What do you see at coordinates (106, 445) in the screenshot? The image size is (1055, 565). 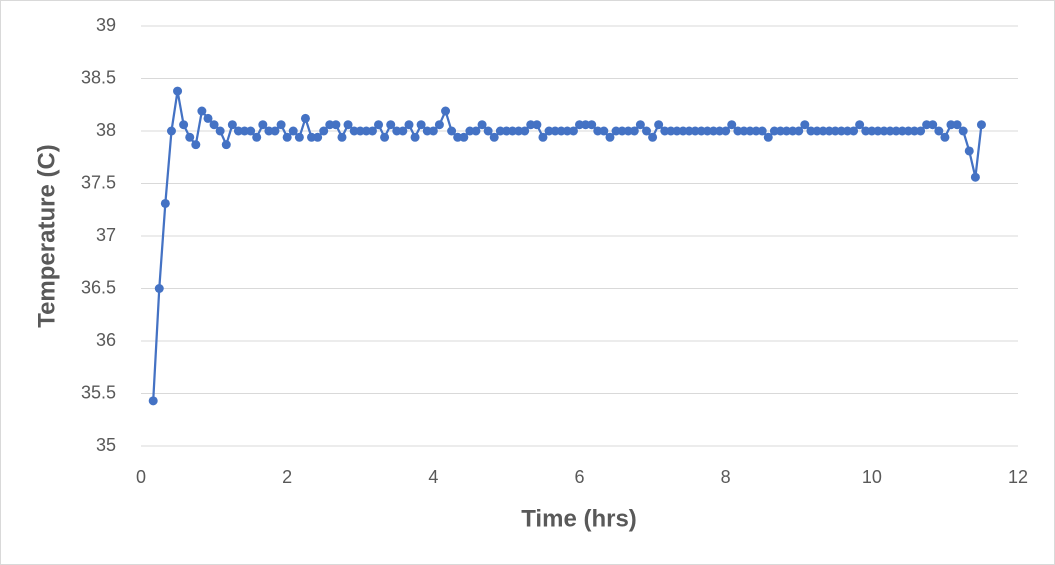 I see `y-tick-label: 35` at bounding box center [106, 445].